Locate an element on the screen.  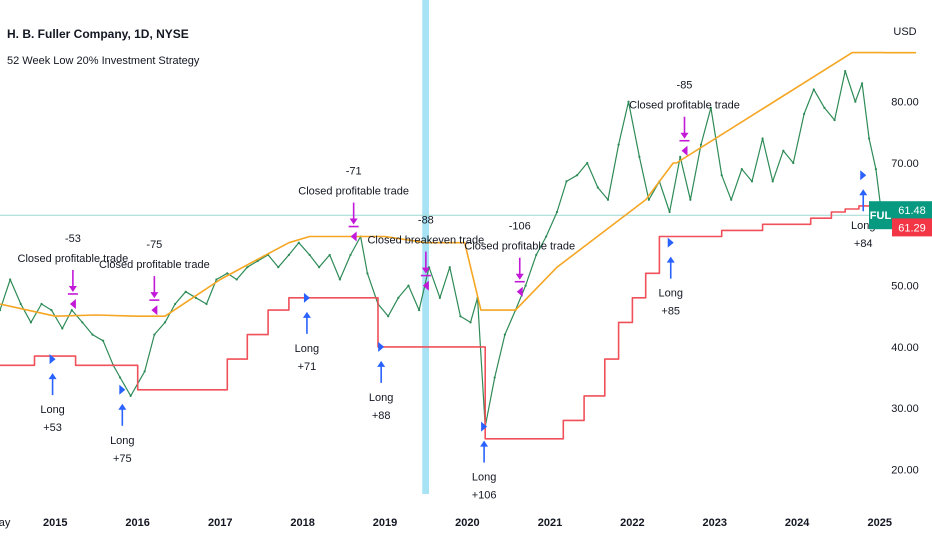
x-tick-label: 2024 is located at coordinates (797, 523).